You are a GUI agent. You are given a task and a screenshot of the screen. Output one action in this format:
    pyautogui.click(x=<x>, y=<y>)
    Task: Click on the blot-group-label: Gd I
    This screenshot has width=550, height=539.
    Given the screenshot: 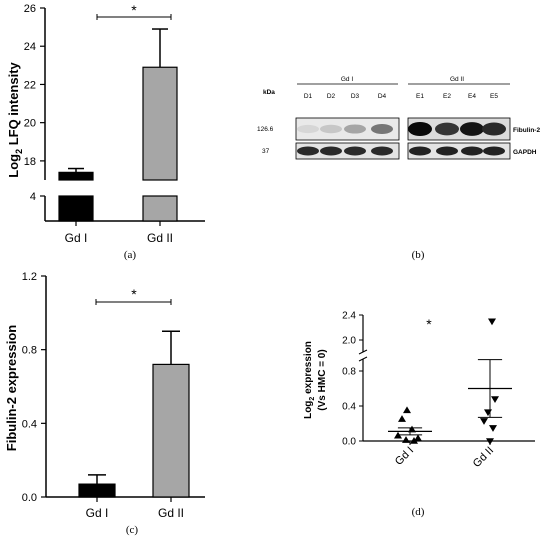 What is the action you would take?
    pyautogui.click(x=347, y=79)
    